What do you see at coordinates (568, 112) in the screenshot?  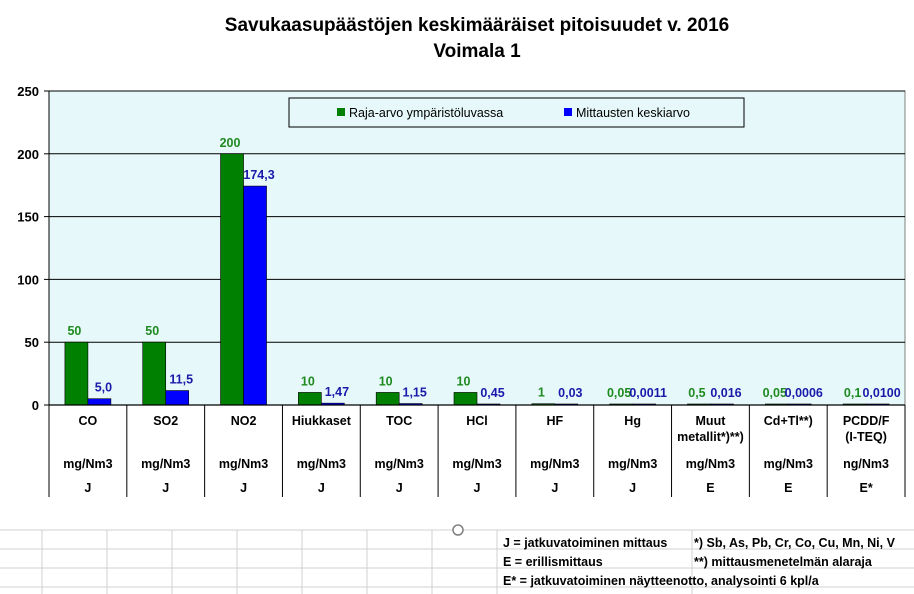 I see `legend-swatch-average` at bounding box center [568, 112].